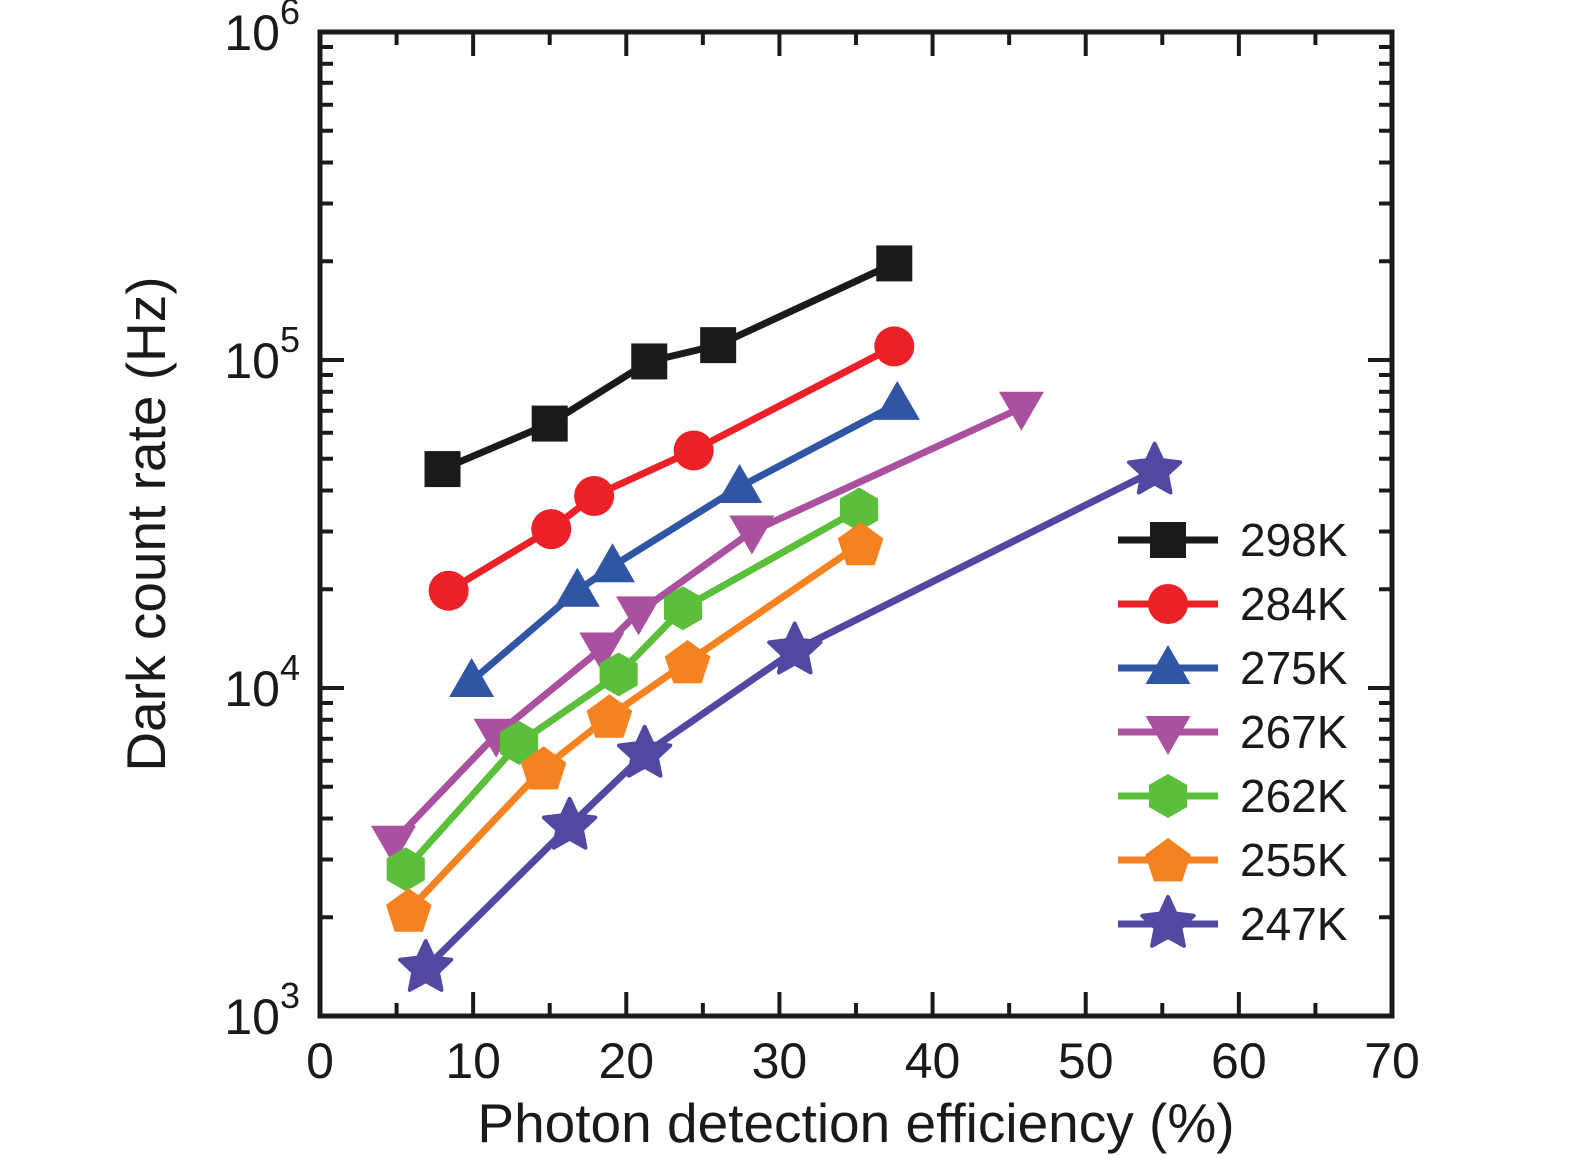 Image resolution: width=1575 pixels, height=1159 pixels. What do you see at coordinates (1233, 604) in the screenshot?
I see `legend-entry-284K: 284K` at bounding box center [1233, 604].